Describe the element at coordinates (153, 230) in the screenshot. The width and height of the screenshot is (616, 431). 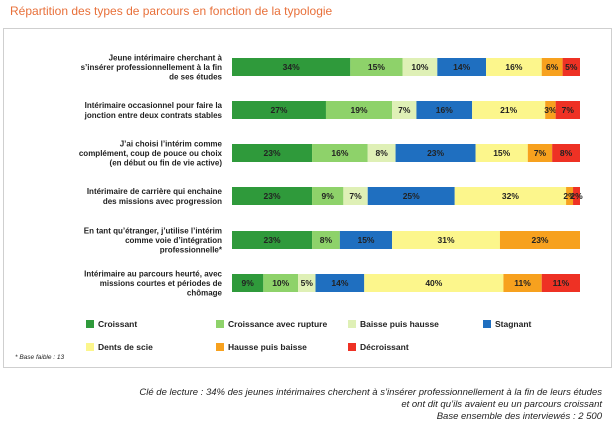
I see `category-label-line: En tant qu’étranger, j’utilise l’intérim` at that location.